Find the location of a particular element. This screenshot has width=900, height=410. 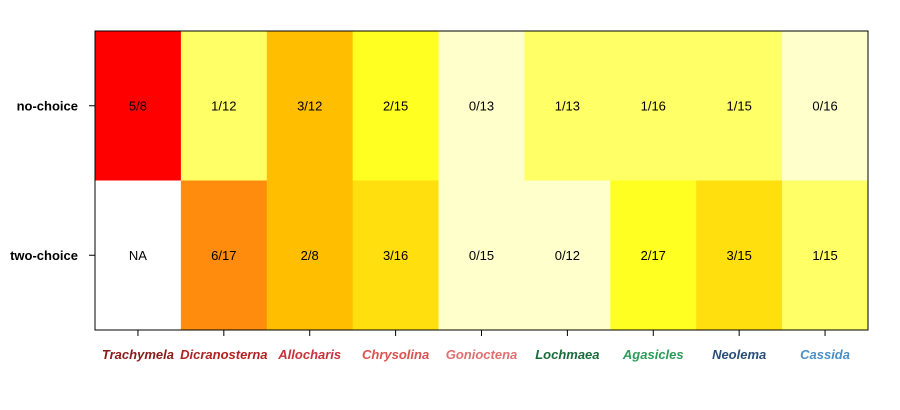

cell-label: 1/12 is located at coordinates (223, 105).